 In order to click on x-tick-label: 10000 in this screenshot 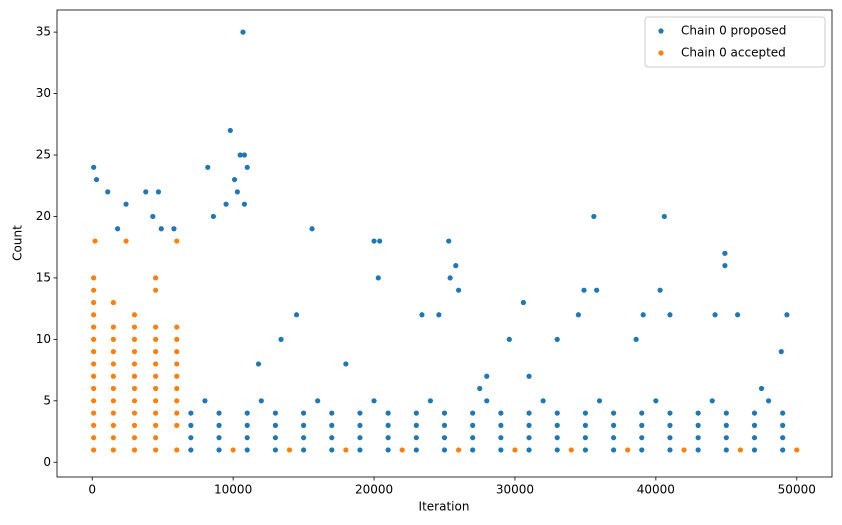, I will do `click(233, 490)`.